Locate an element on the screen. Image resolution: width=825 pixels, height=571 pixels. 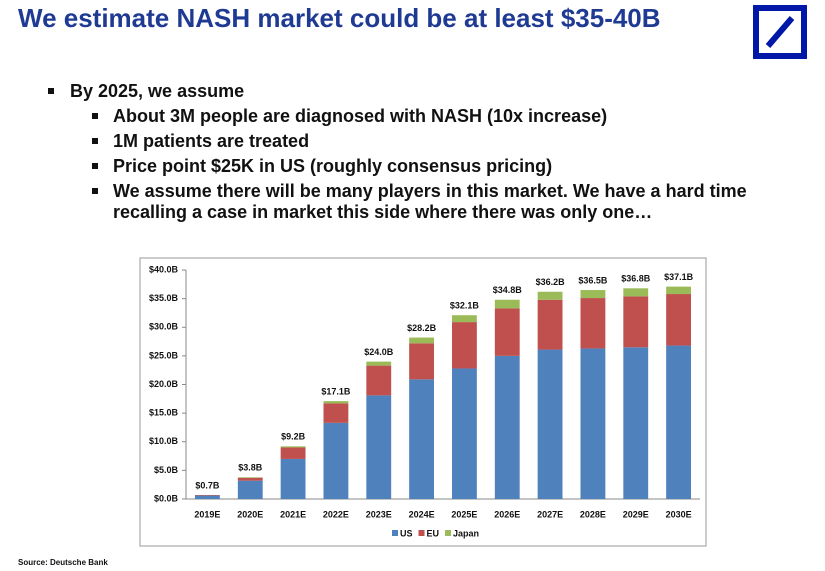
y-tick-label: $15.0B is located at coordinates (164, 413).